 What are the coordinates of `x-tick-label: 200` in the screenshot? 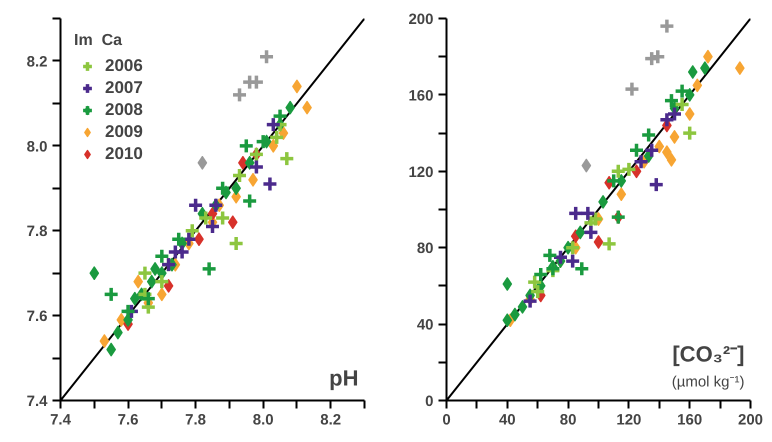 It's located at (751, 420).